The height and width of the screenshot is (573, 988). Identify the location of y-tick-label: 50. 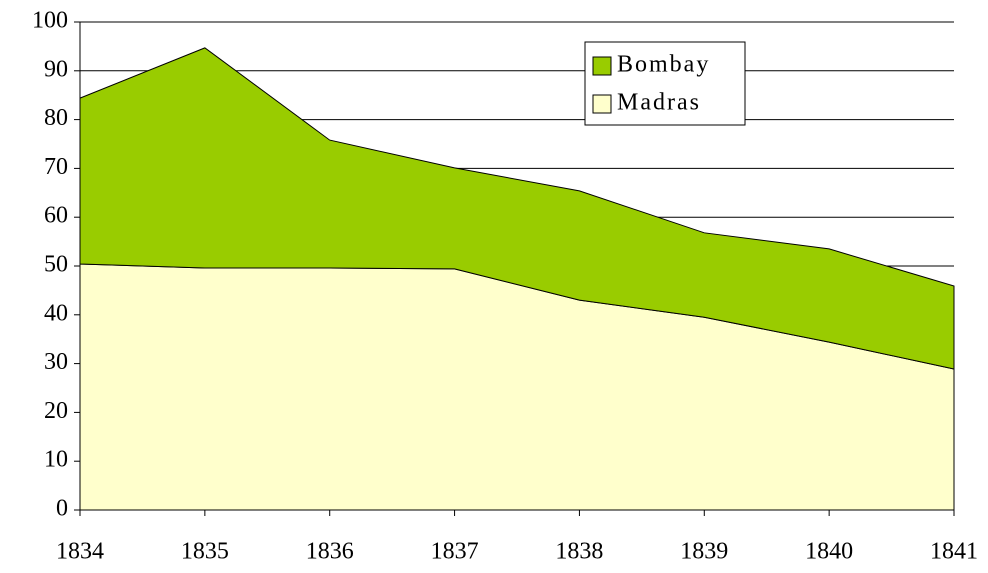
(56, 265).